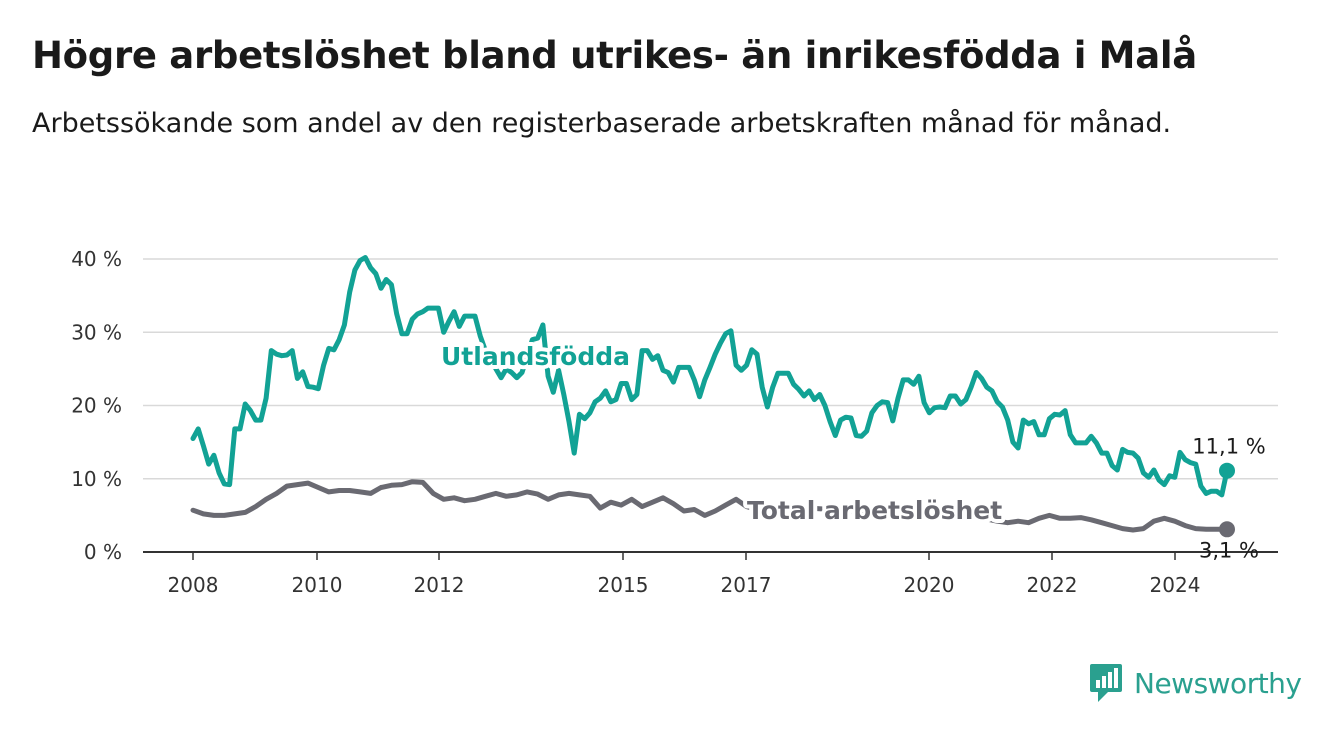  I want to click on x-tick-label: 2024, so click(1175, 585).